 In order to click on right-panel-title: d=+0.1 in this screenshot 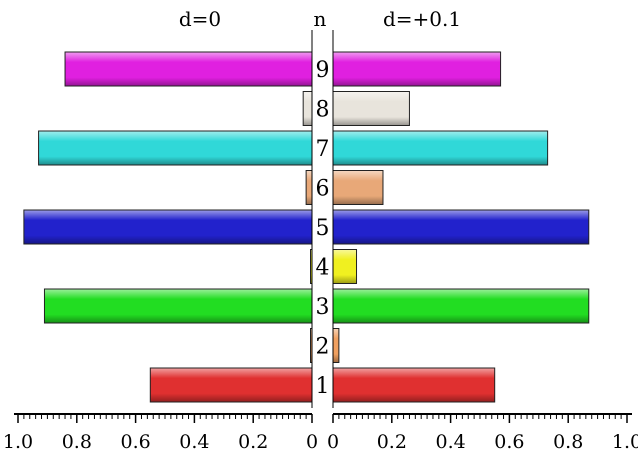, I will do `click(422, 19)`.